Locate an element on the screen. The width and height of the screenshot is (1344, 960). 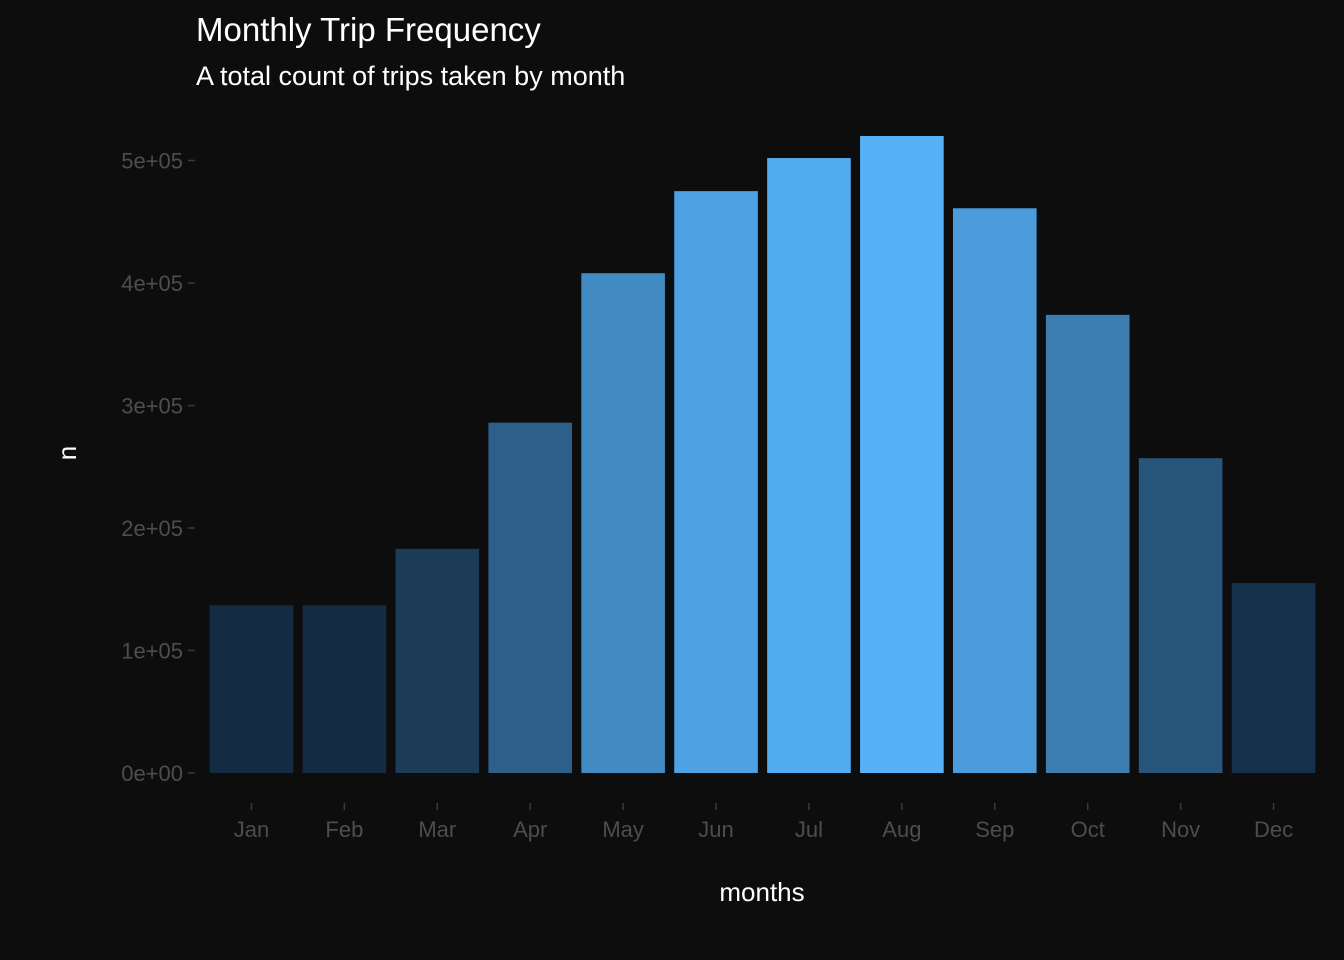
x-tick-label: Aug is located at coordinates (901, 829).